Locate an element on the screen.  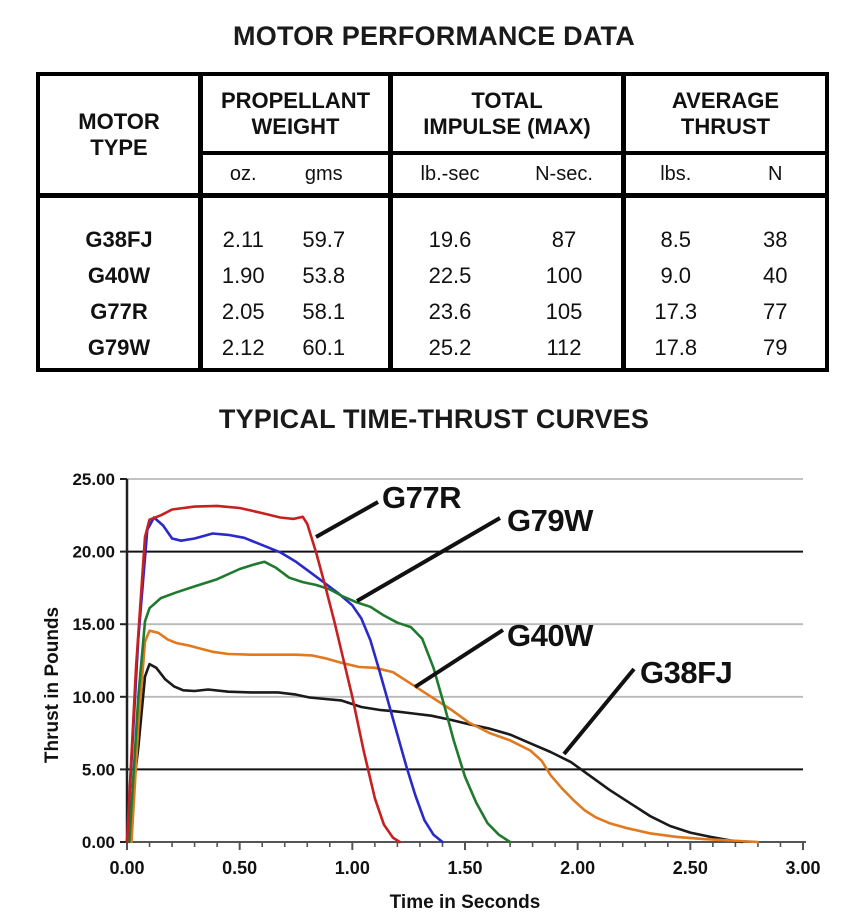
average-thrust-values: 8.5 38 9.0 40 17.3 77 17.8 79 is located at coordinates (725, 283).